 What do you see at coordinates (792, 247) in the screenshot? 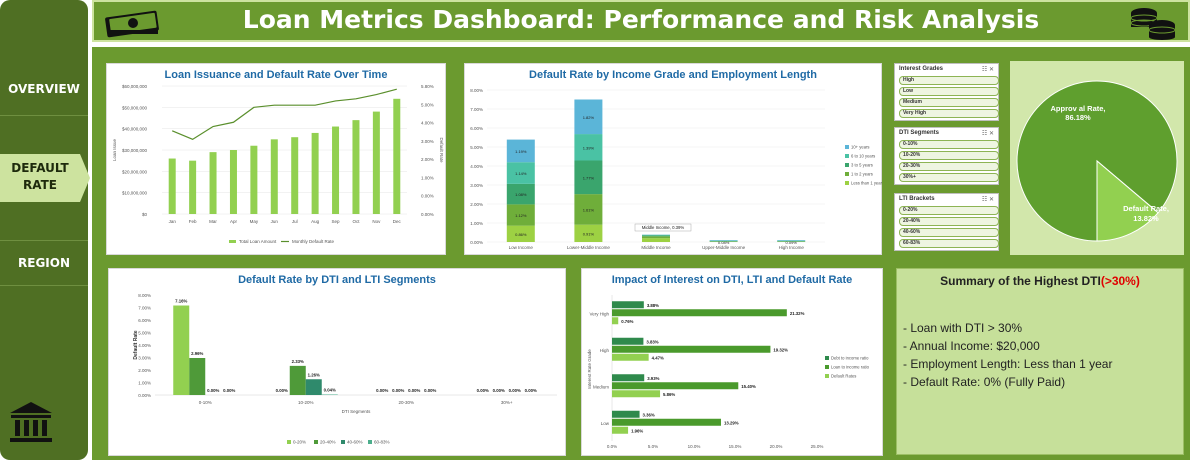
I see `x-tick-label: High Income` at bounding box center [792, 247].